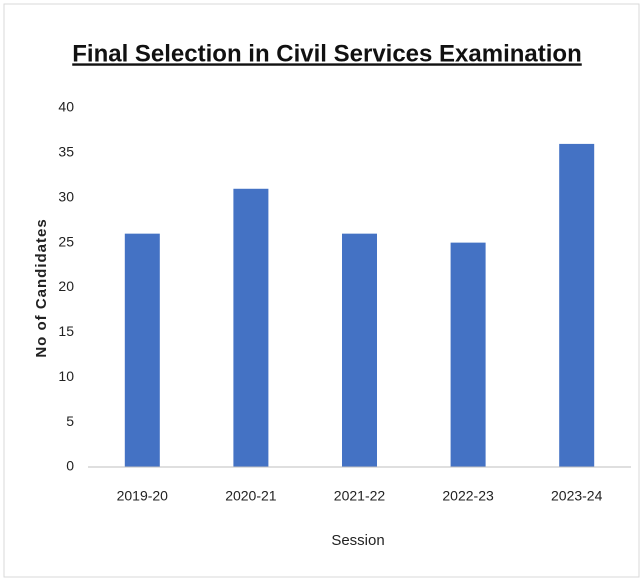 The image size is (643, 581). Describe the element at coordinates (70, 466) in the screenshot. I see `y-tick-label: 0` at that location.